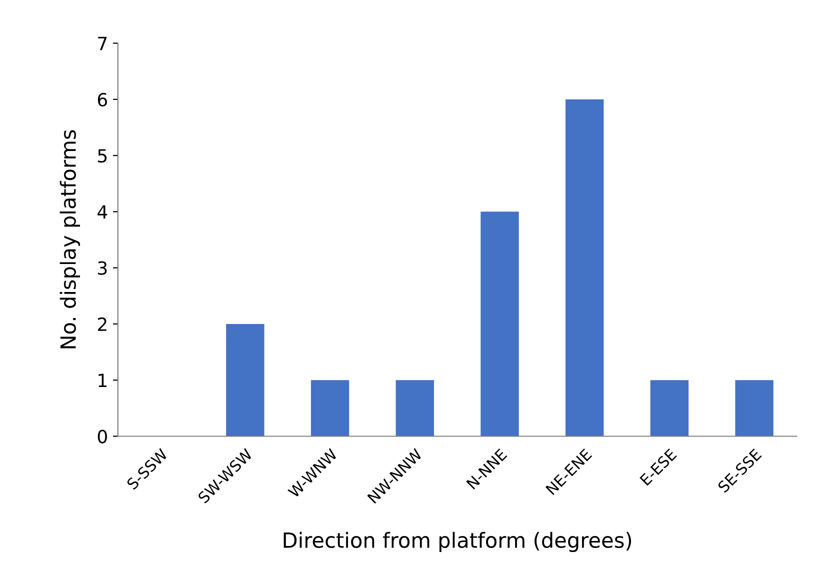 Image resolution: width=813 pixels, height=584 pixels. What do you see at coordinates (102, 437) in the screenshot?
I see `y-tick-label: 0` at bounding box center [102, 437].